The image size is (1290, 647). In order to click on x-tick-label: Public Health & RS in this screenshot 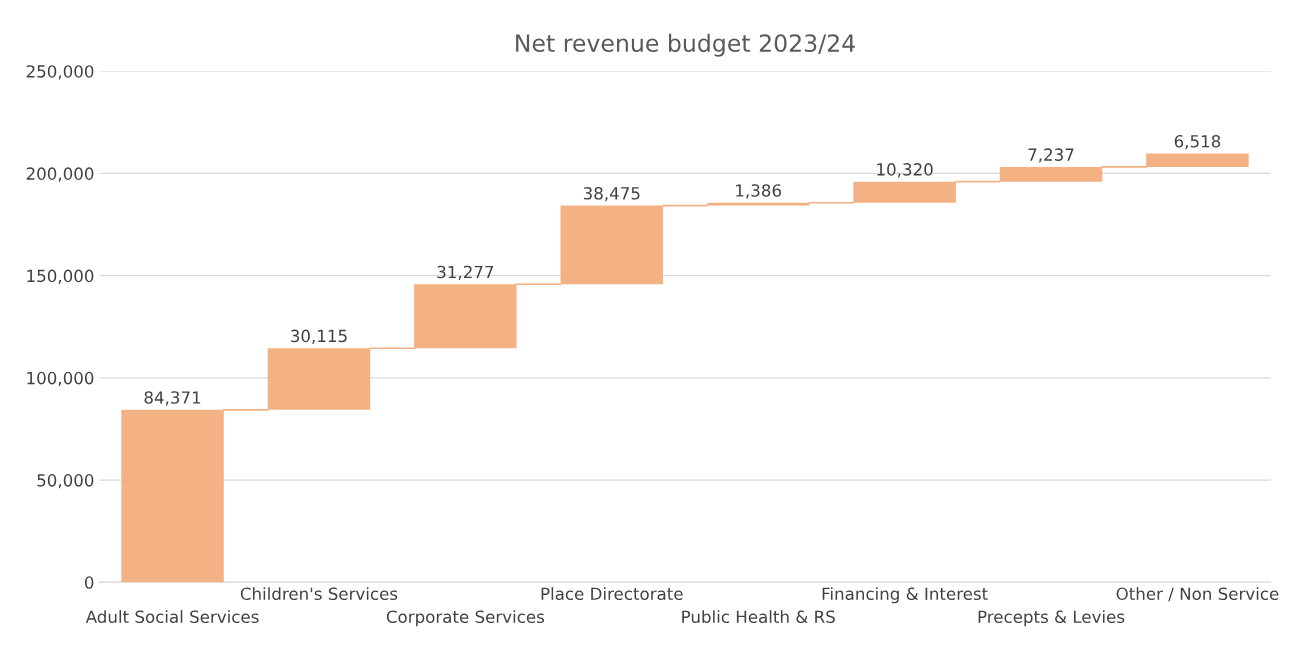, I will do `click(758, 617)`.